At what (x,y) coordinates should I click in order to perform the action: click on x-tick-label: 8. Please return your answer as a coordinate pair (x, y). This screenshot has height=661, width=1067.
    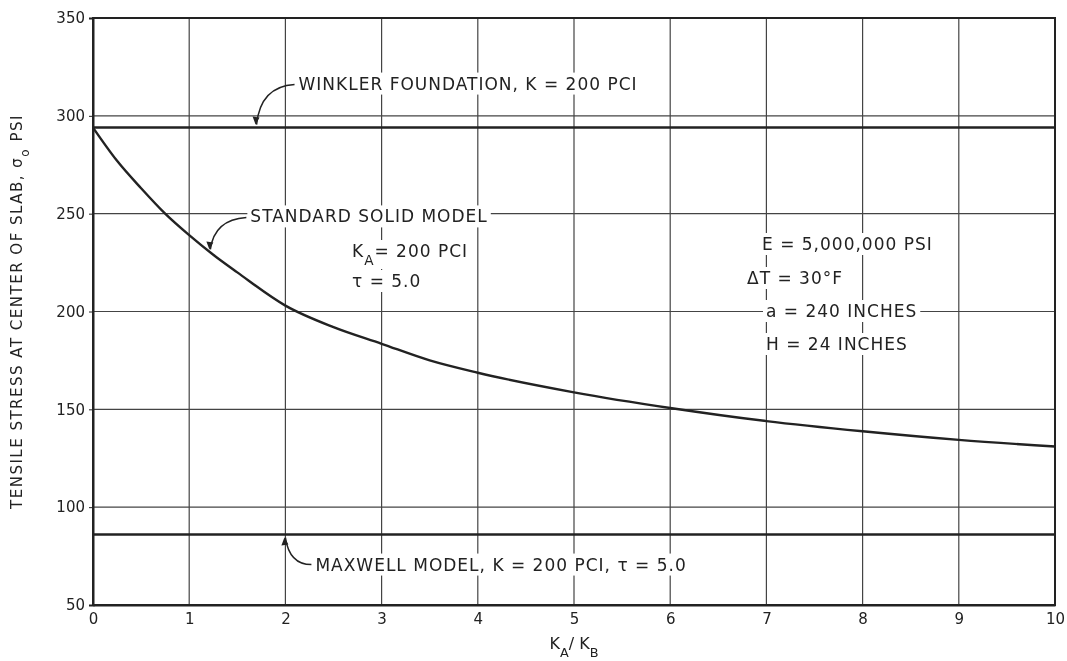
    Looking at the image, I should click on (863, 618).